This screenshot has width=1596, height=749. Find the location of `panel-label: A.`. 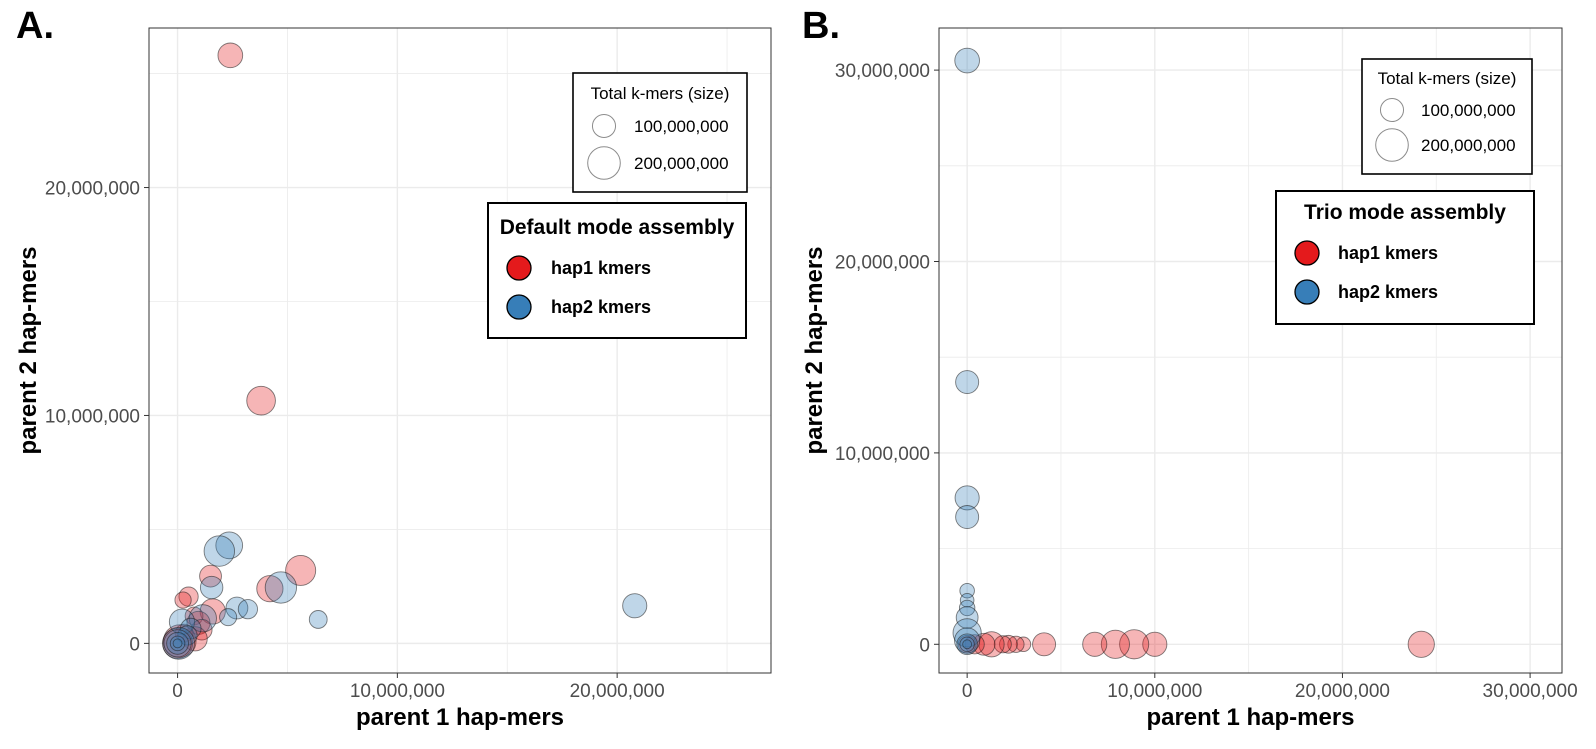

panel-label: A. is located at coordinates (35, 26).